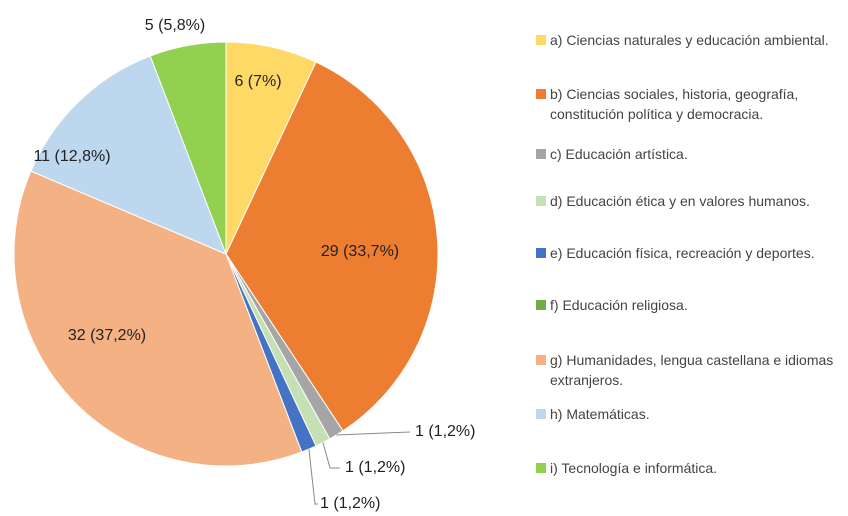 The width and height of the screenshot is (848, 516). Describe the element at coordinates (360, 251) in the screenshot. I see `data-label: 29 (33,7%)` at that location.